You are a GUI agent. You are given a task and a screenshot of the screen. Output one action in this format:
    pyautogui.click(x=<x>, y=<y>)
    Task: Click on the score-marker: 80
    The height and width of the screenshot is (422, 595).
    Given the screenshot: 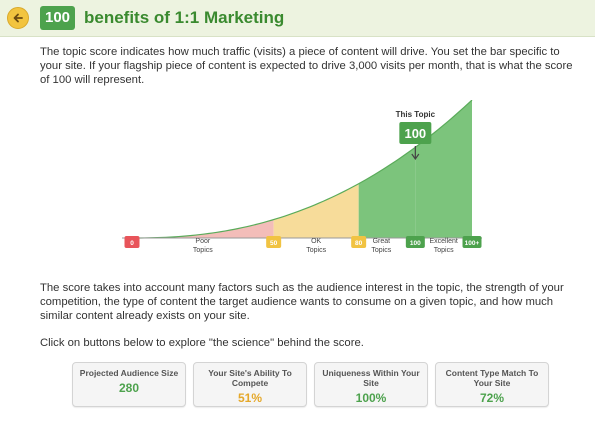 What is the action you would take?
    pyautogui.click(x=359, y=242)
    